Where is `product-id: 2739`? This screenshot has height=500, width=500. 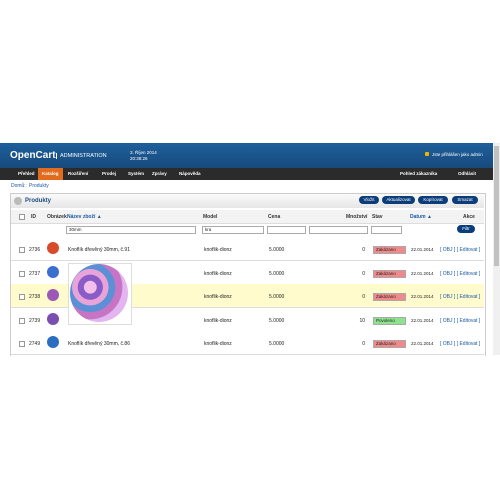
product-id: 2739 is located at coordinates (35, 320).